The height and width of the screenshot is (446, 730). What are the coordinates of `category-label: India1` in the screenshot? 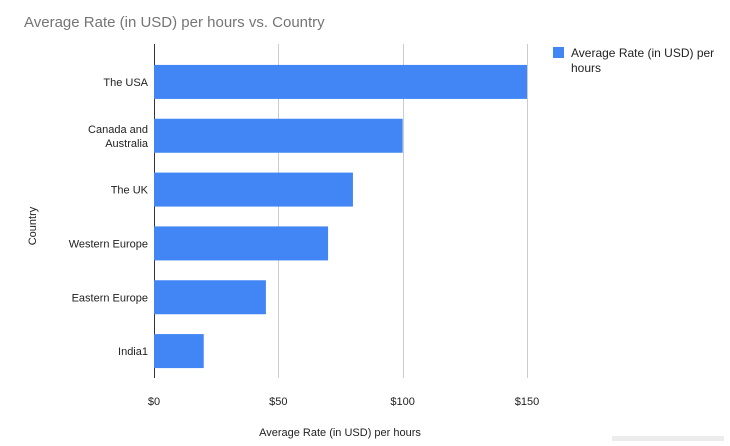 It's located at (133, 352).